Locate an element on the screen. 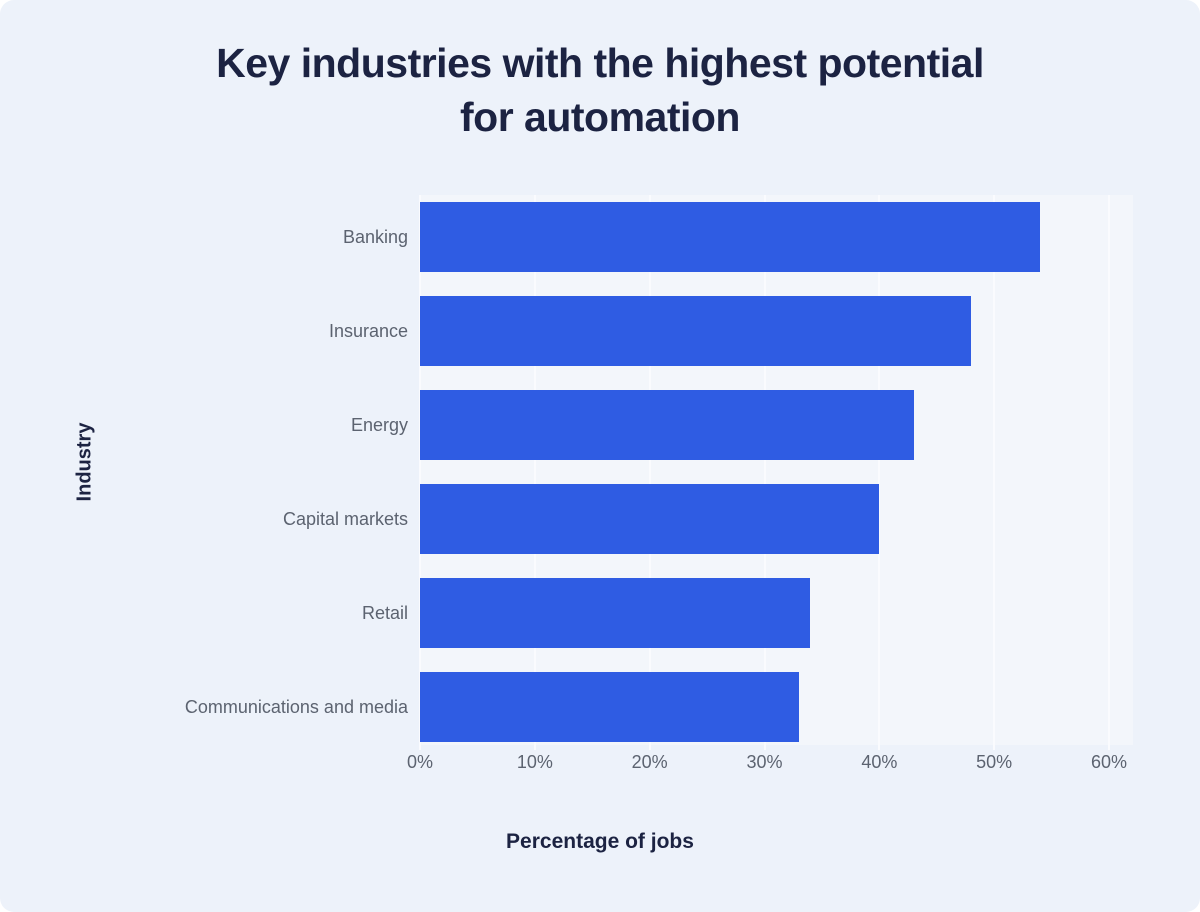  x-tick-label: 50% is located at coordinates (994, 762).